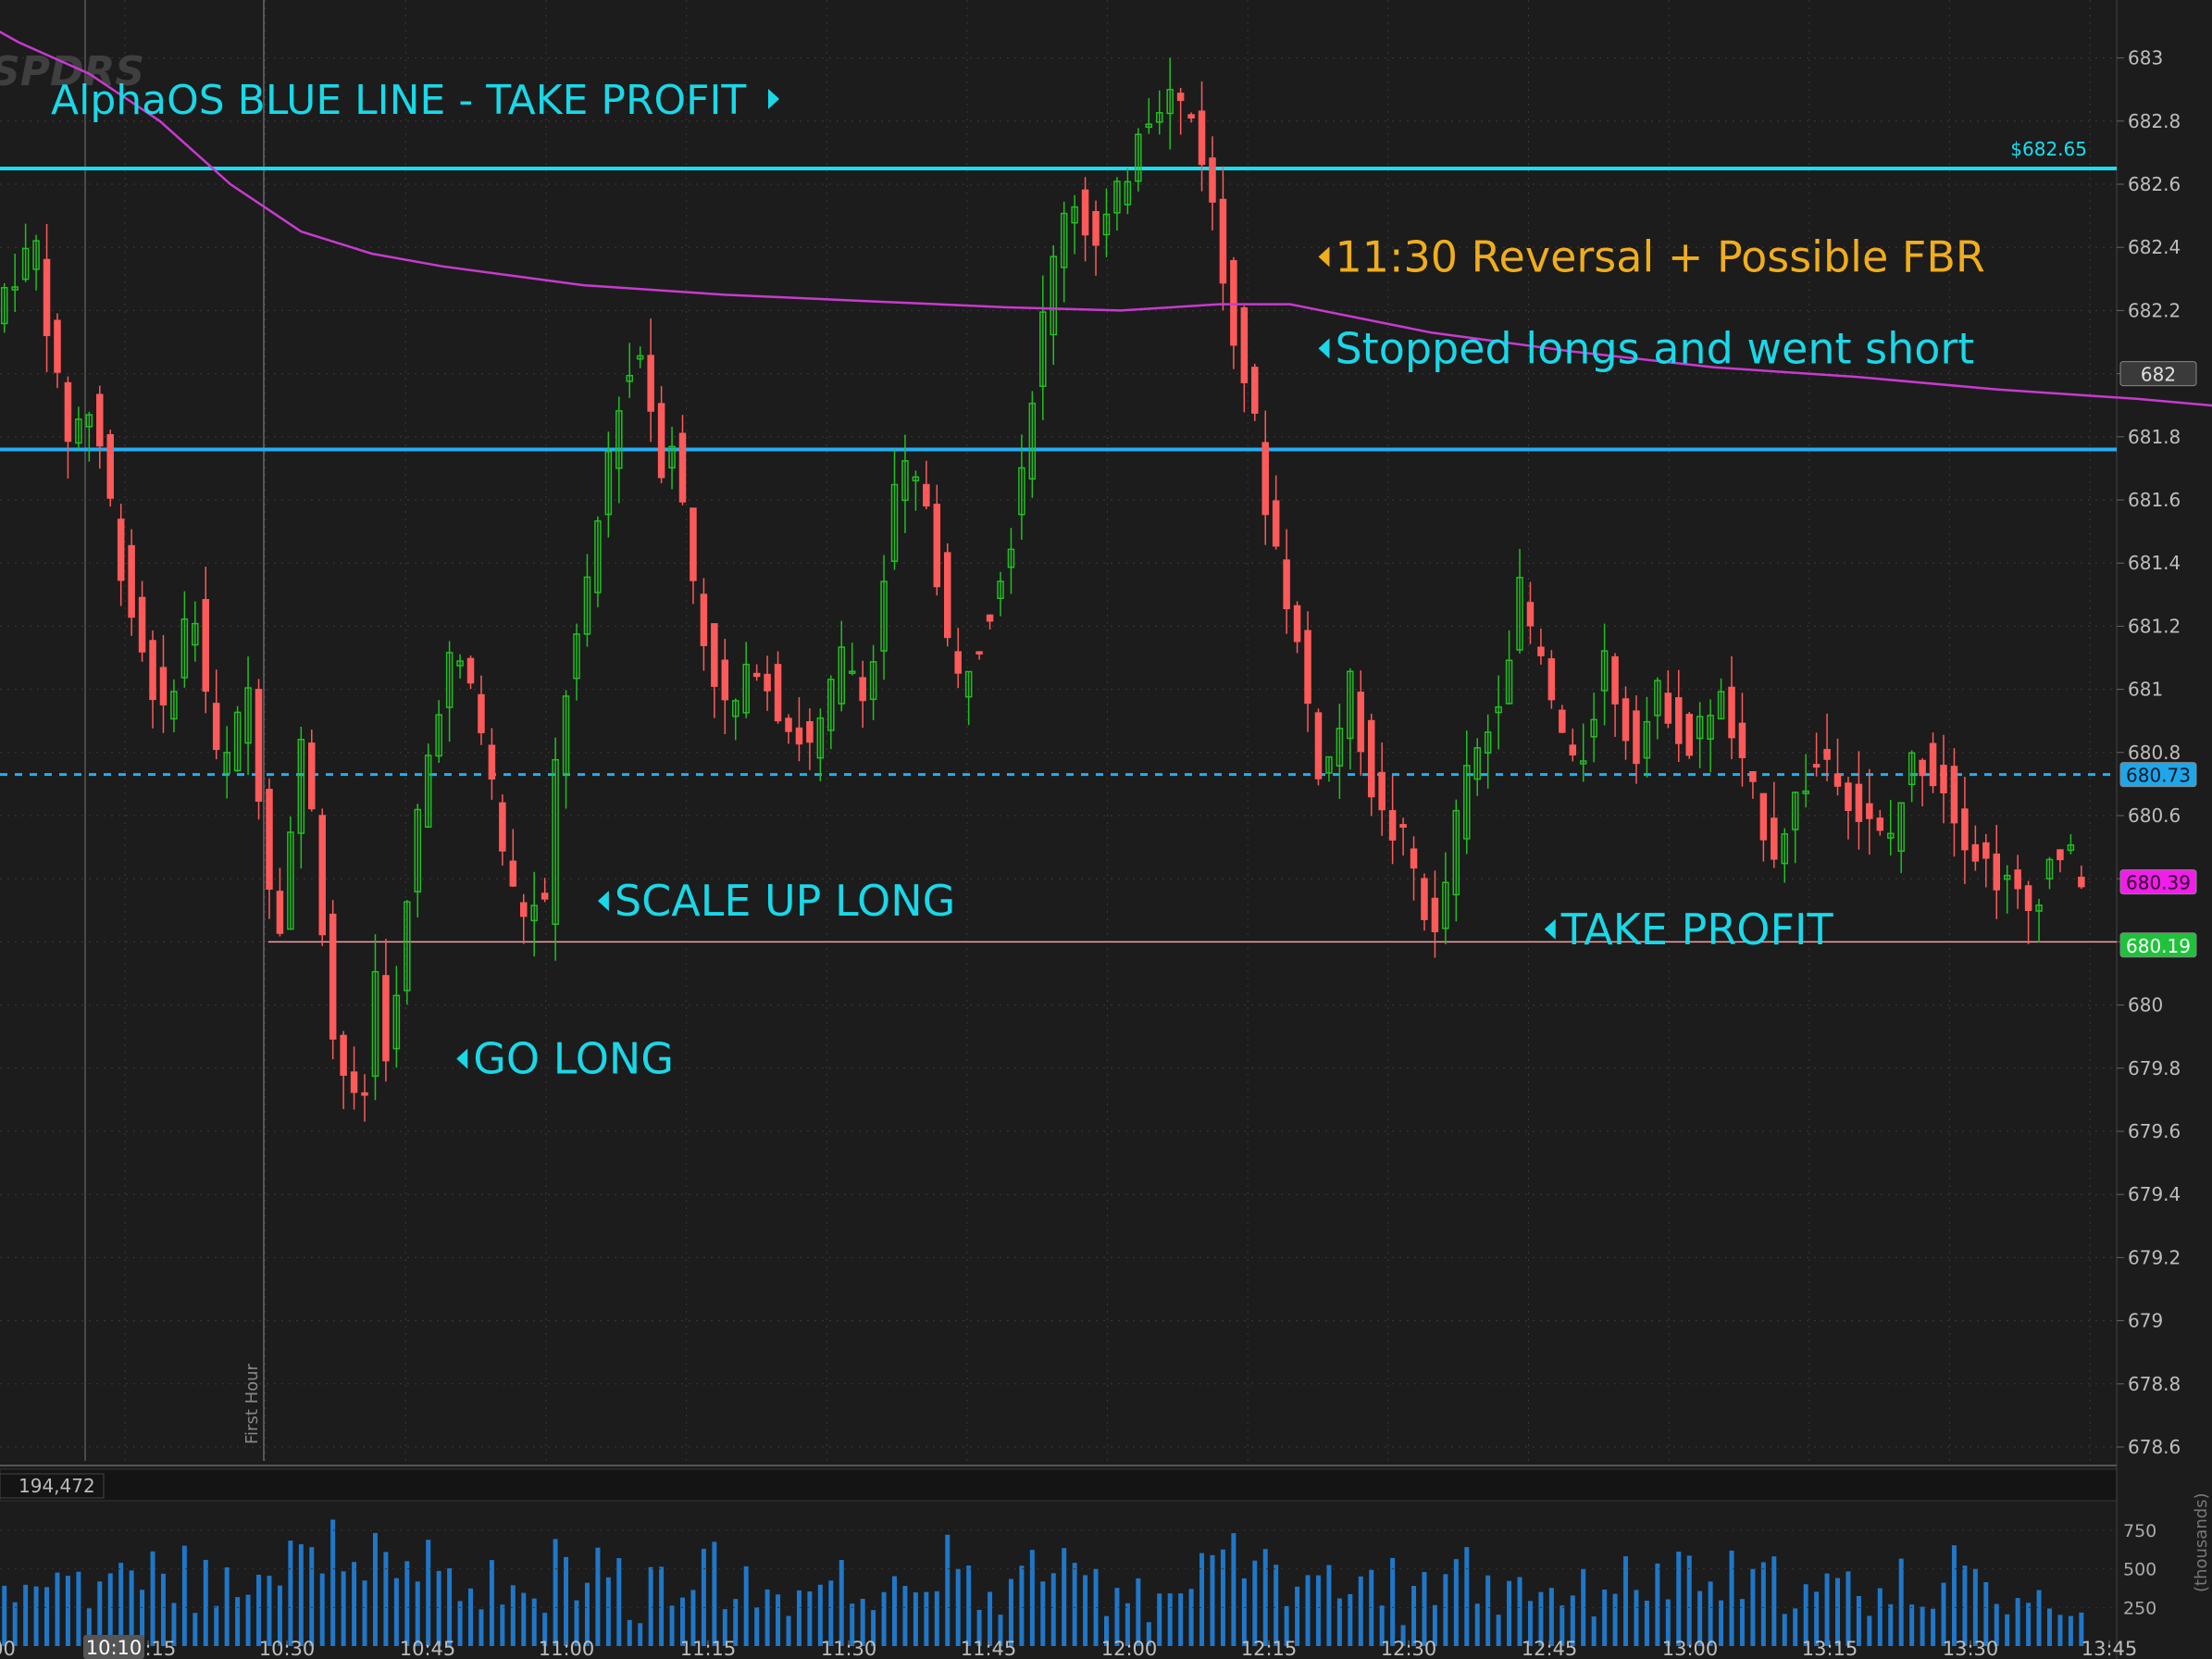  I want to click on price-tick-label: 681.8, so click(2154, 437).